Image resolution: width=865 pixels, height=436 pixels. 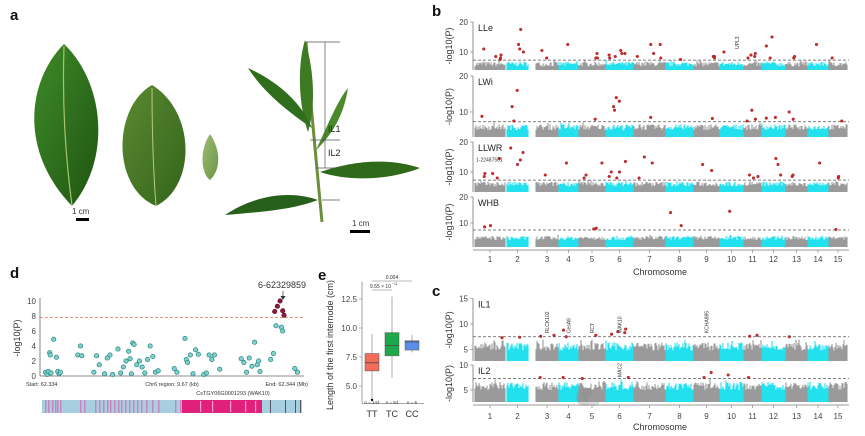 I want to click on manhattan-IL2: 5 10 -log10(P) IL2 MAC2, so click(x=646, y=381).